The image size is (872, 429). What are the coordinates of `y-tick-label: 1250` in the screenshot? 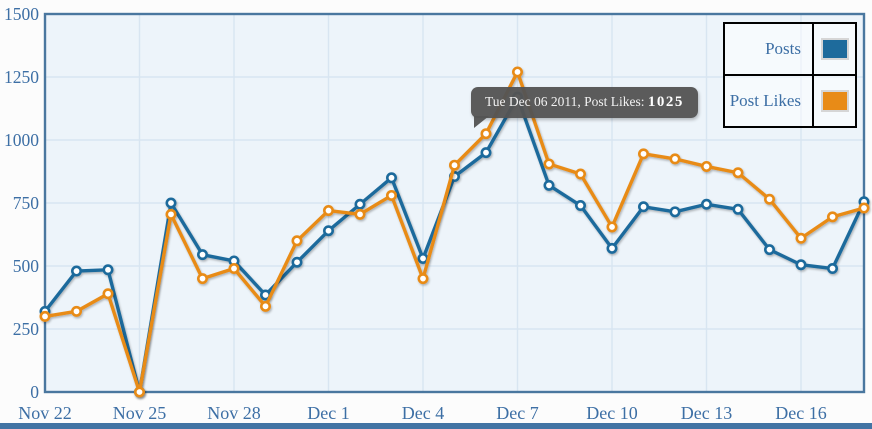 It's located at (21, 77).